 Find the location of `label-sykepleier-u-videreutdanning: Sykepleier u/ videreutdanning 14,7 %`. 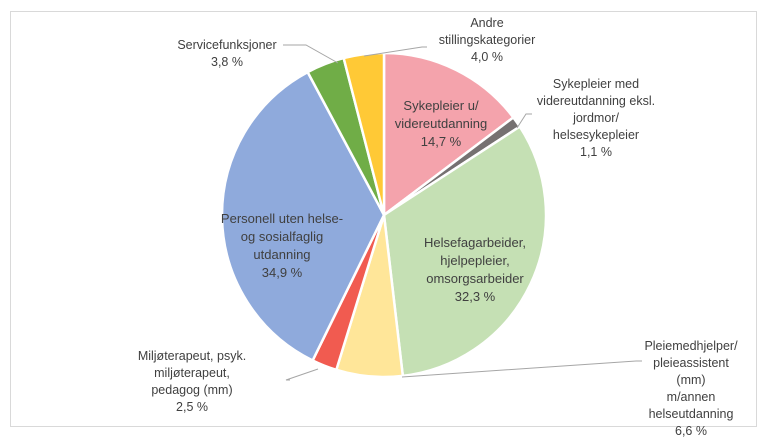

label-sykepleier-u-videreutdanning: Sykepleier u/ videreutdanning 14,7 % is located at coordinates (441, 123).